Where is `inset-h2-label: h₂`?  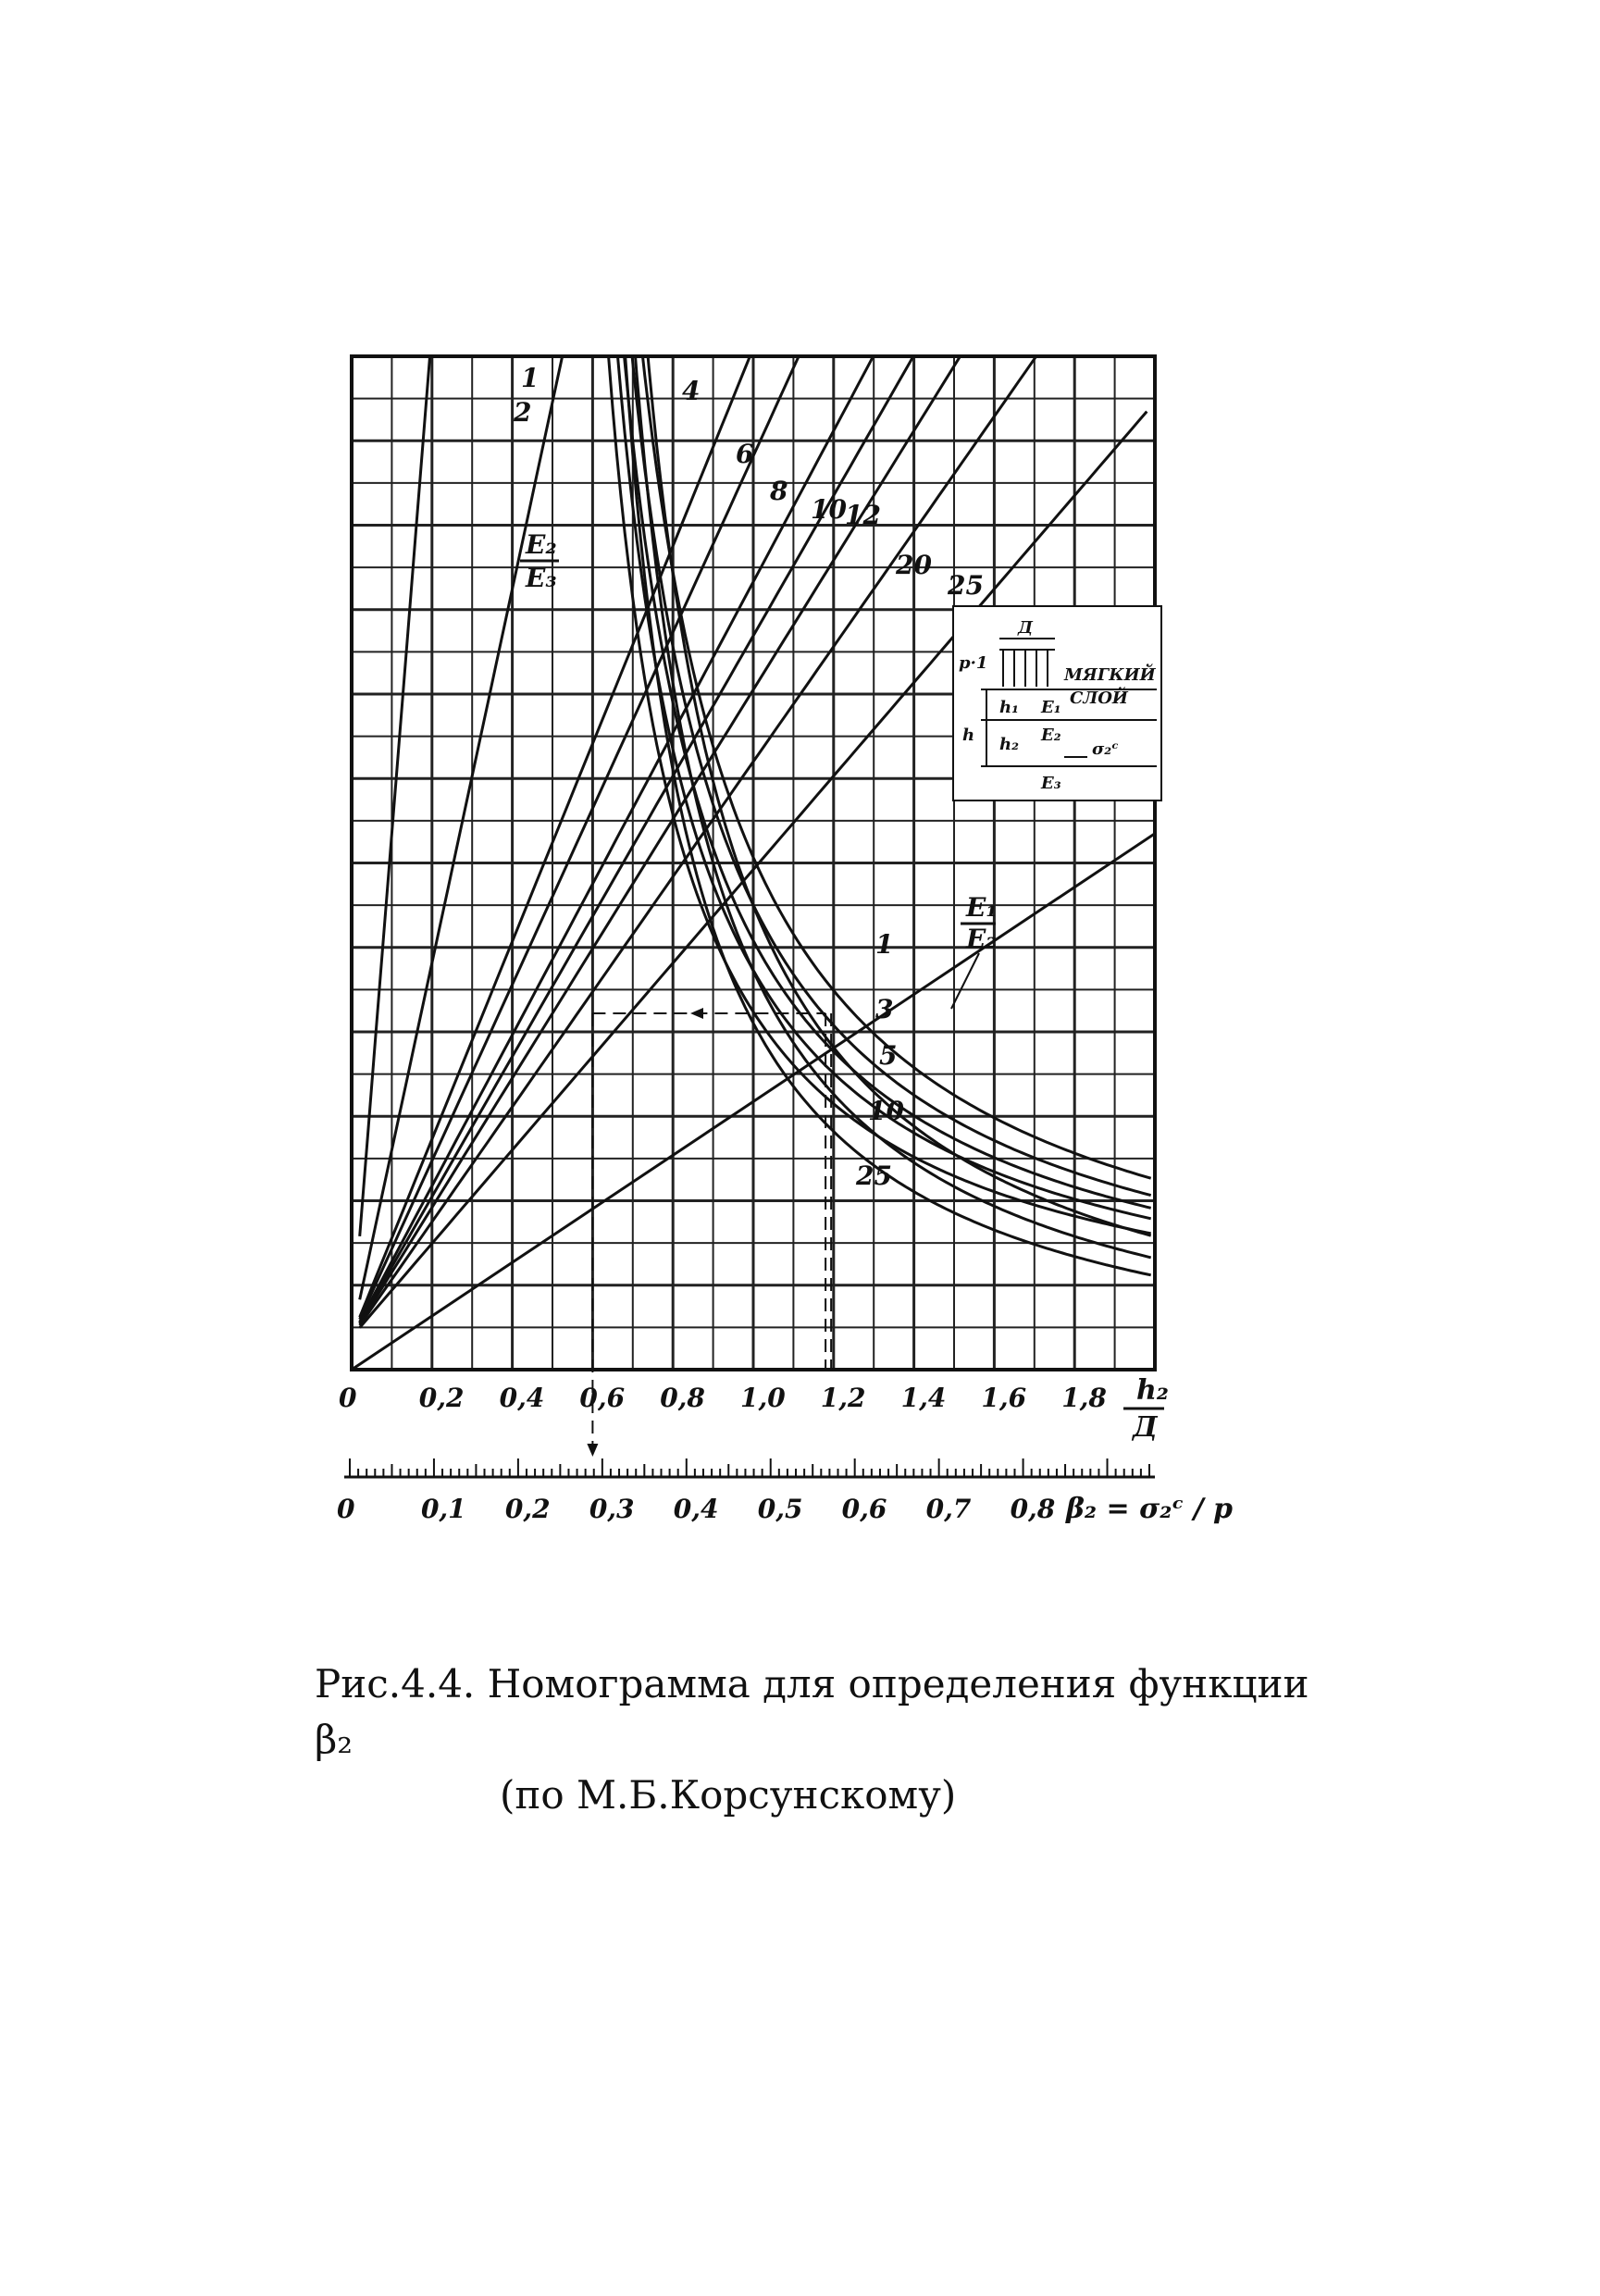
inset-h2-label: h₂ is located at coordinates (1009, 744).